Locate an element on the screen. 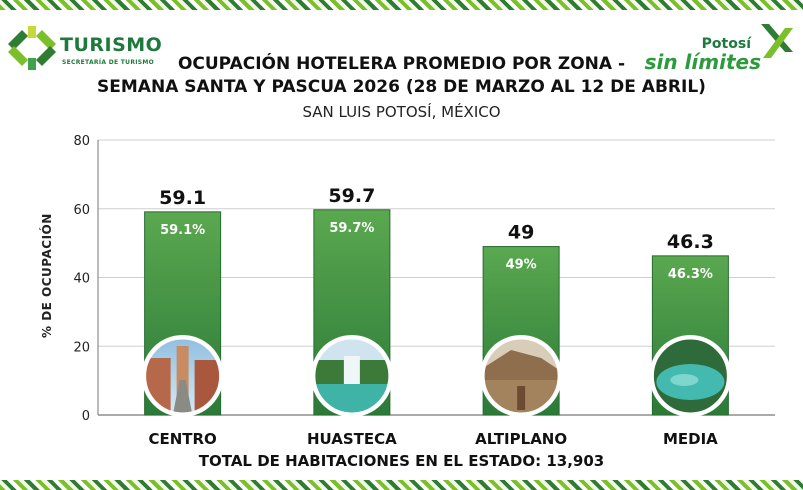 This screenshot has height=490, width=803. bar-inner-label: 46.3% is located at coordinates (690, 274).